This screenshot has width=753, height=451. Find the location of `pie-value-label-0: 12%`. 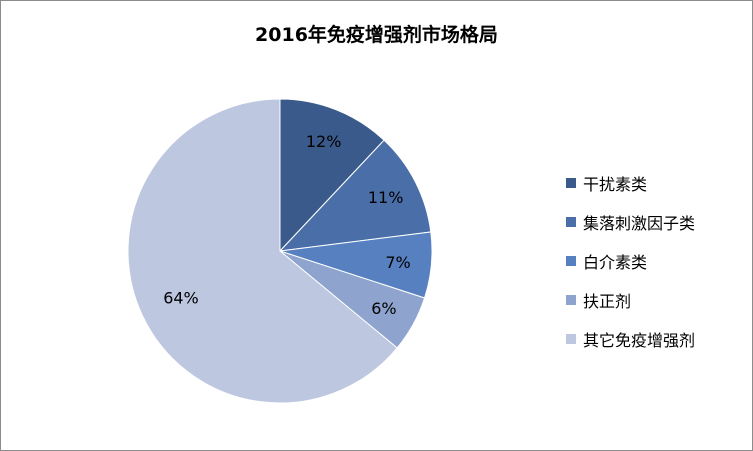

pie-value-label-0: 12% is located at coordinates (324, 141).